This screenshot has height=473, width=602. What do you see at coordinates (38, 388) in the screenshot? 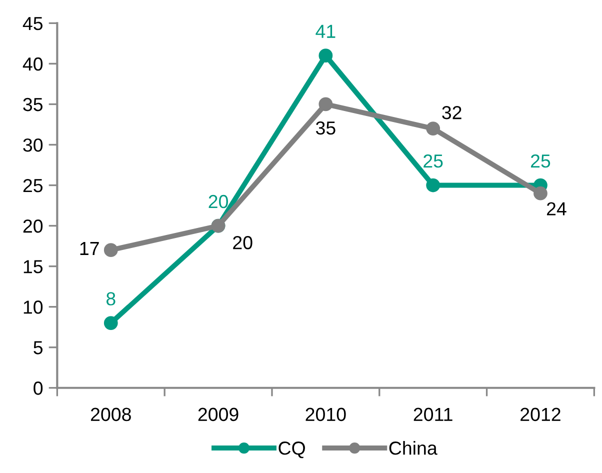
I see `y-tick-label: 0` at bounding box center [38, 388].